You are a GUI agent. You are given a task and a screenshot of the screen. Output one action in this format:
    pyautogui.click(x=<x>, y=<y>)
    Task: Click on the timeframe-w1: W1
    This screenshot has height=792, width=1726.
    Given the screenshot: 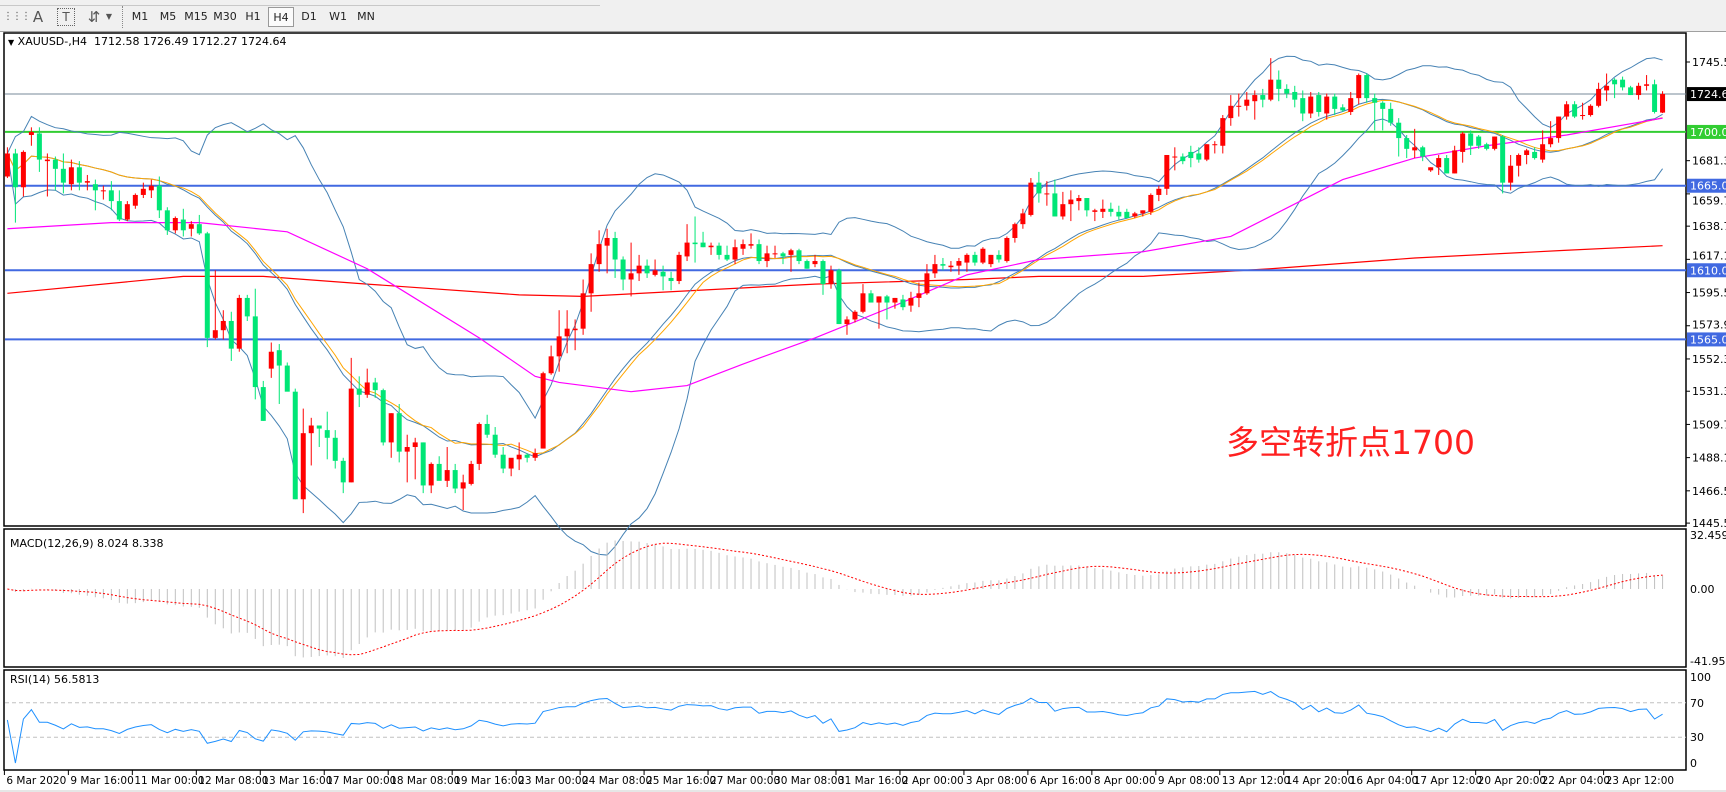 What is the action you would take?
    pyautogui.click(x=338, y=16)
    